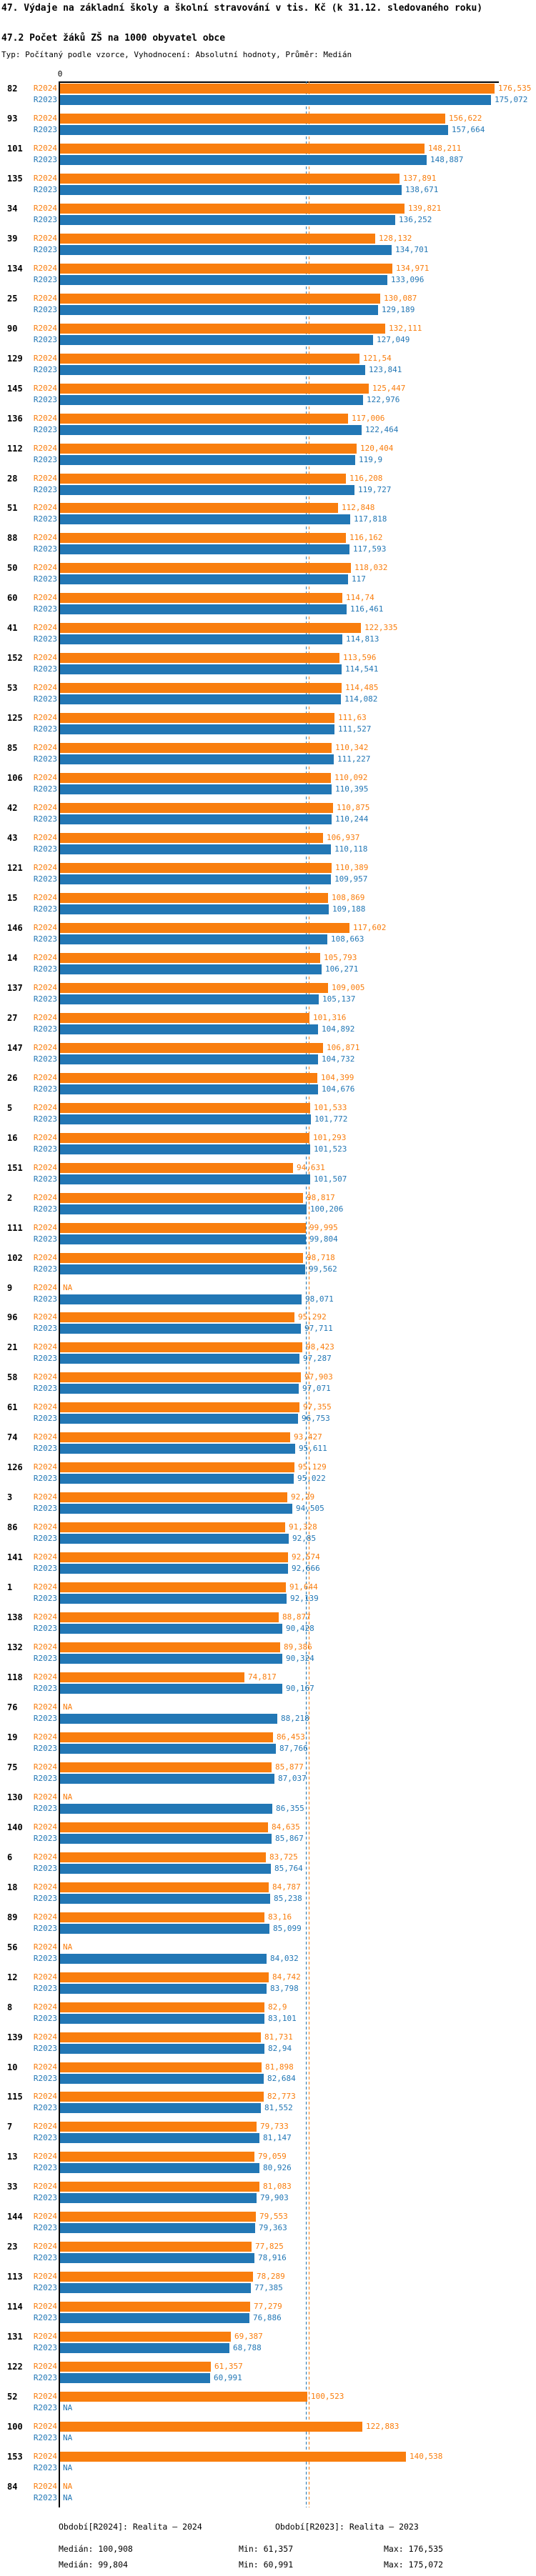 Image resolution: width=536 pixels, height=2576 pixels. Describe the element at coordinates (343, 1047) in the screenshot. I see `bar-value-r2024-147: 106,871` at that location.